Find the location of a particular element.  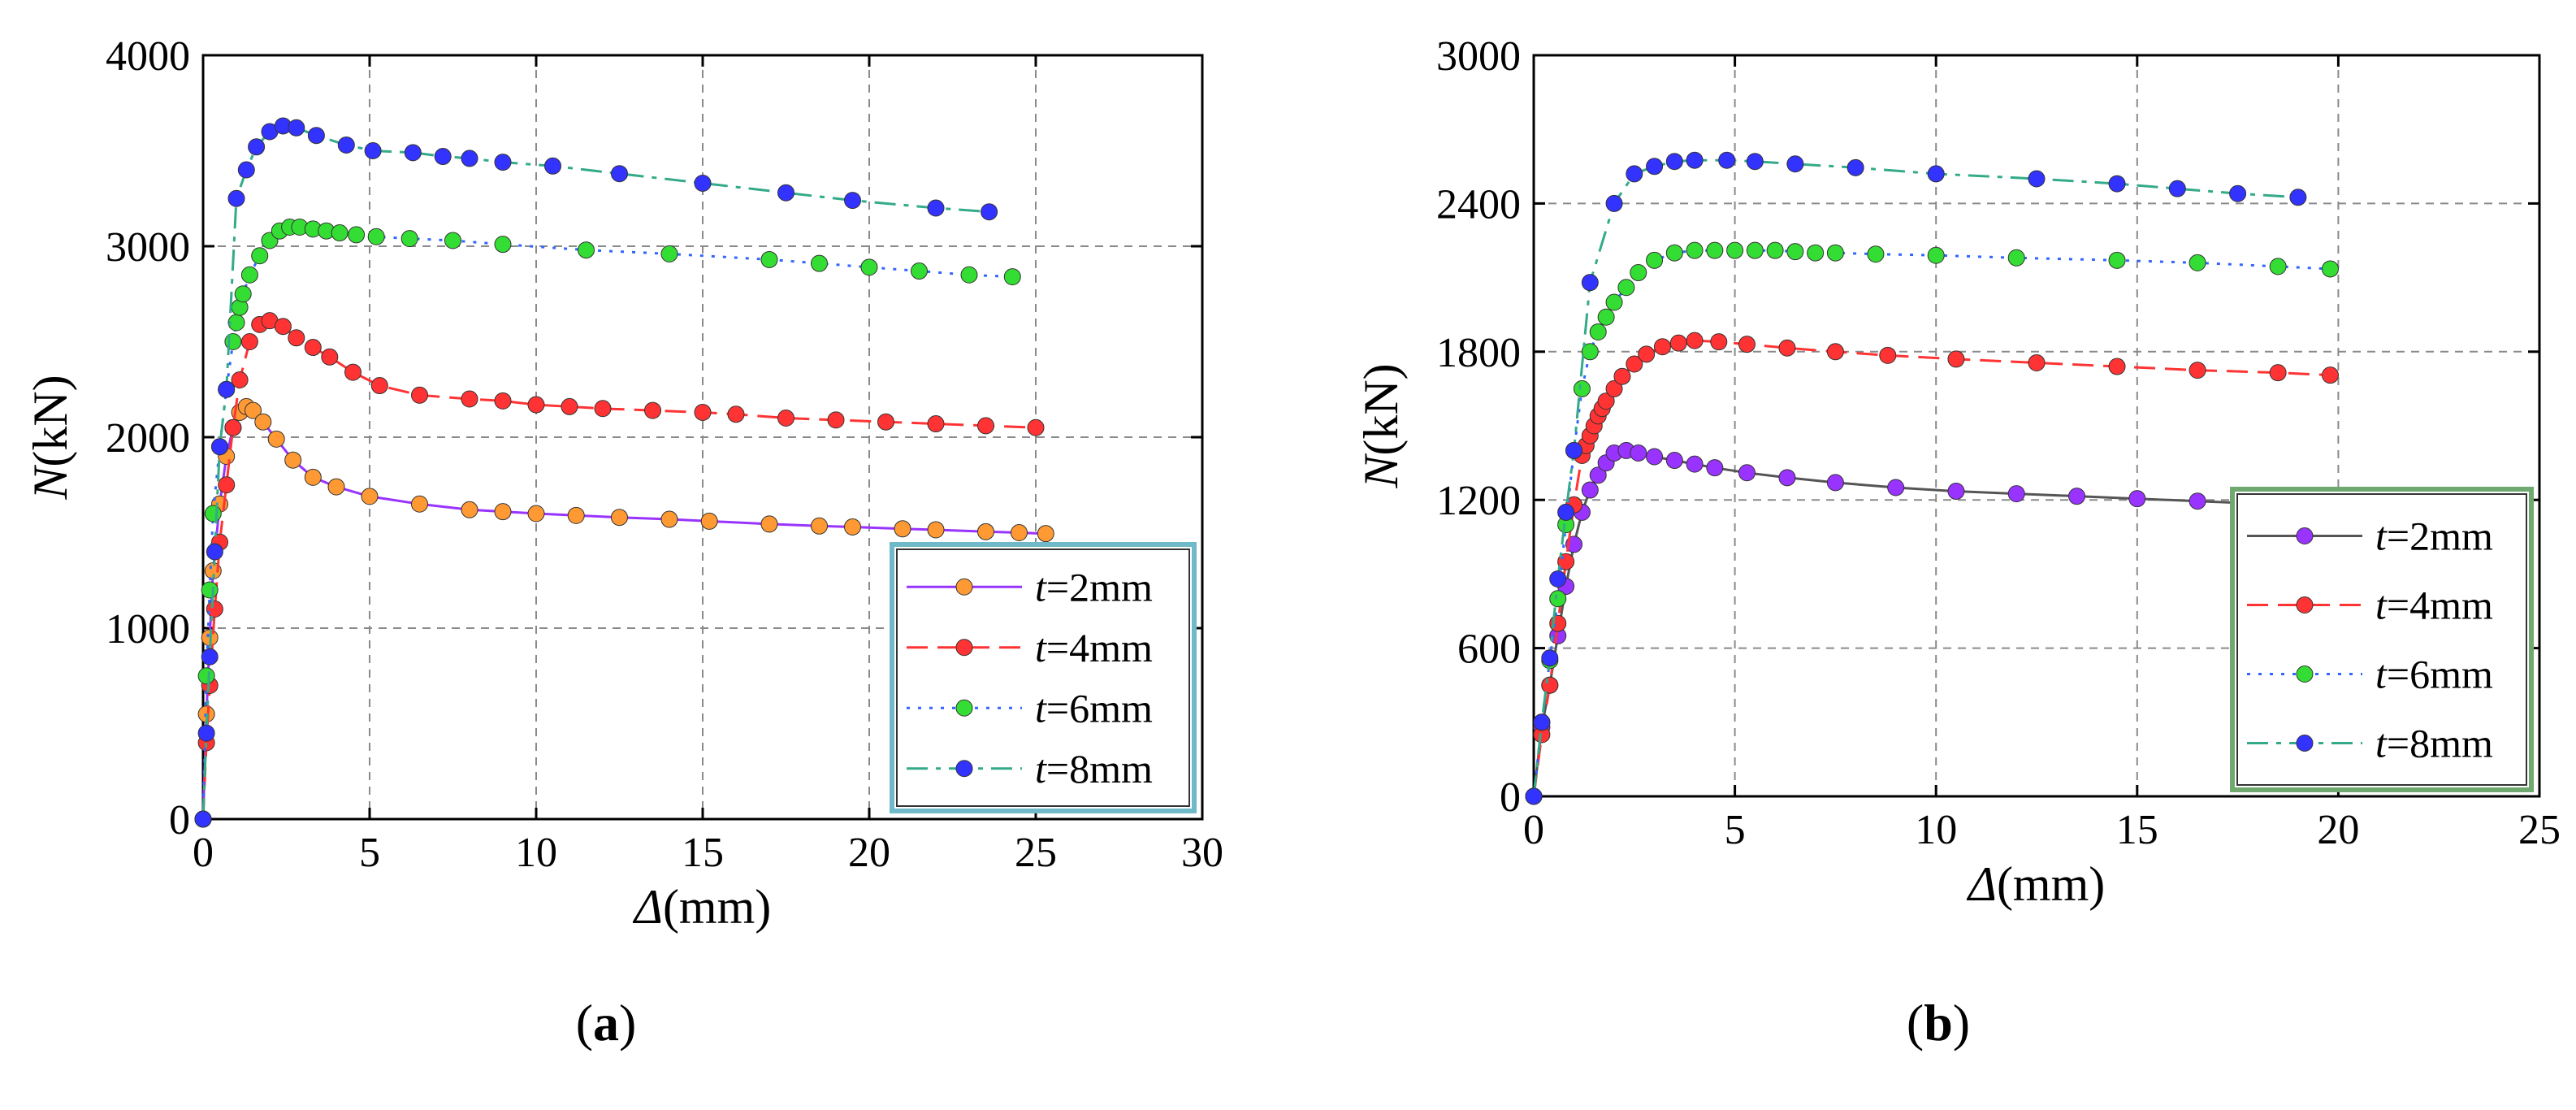

legend: t=2mm t=4mm t=6mm t=8mm is located at coordinates (2382, 639).